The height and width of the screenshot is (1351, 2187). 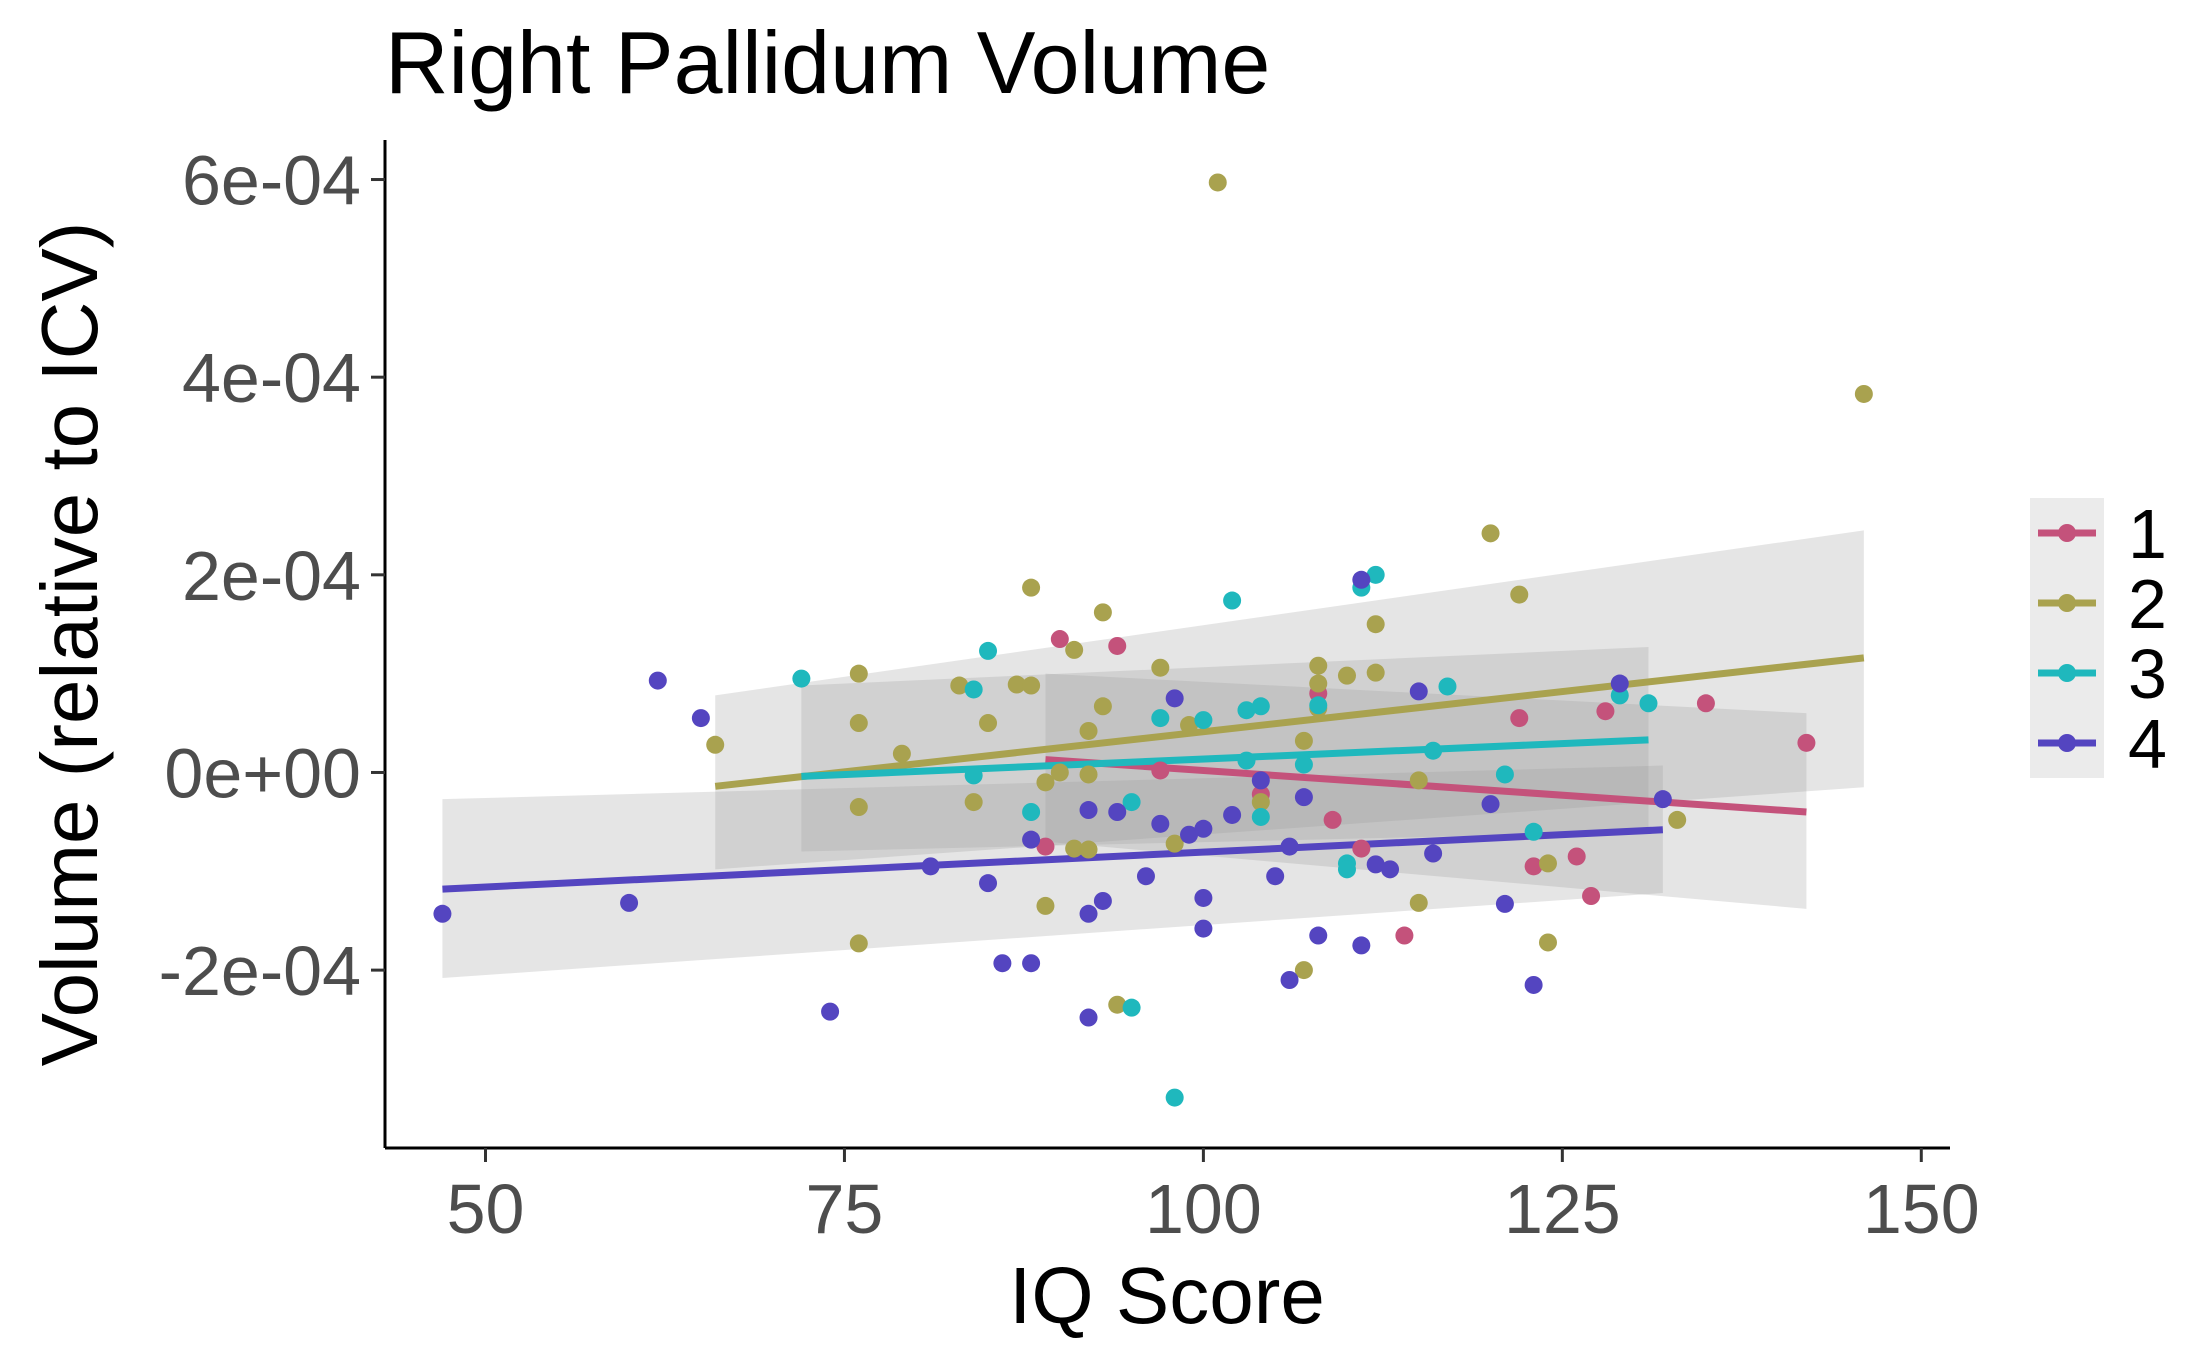 I want to click on legend-label-1: 1, so click(x=2147, y=534).